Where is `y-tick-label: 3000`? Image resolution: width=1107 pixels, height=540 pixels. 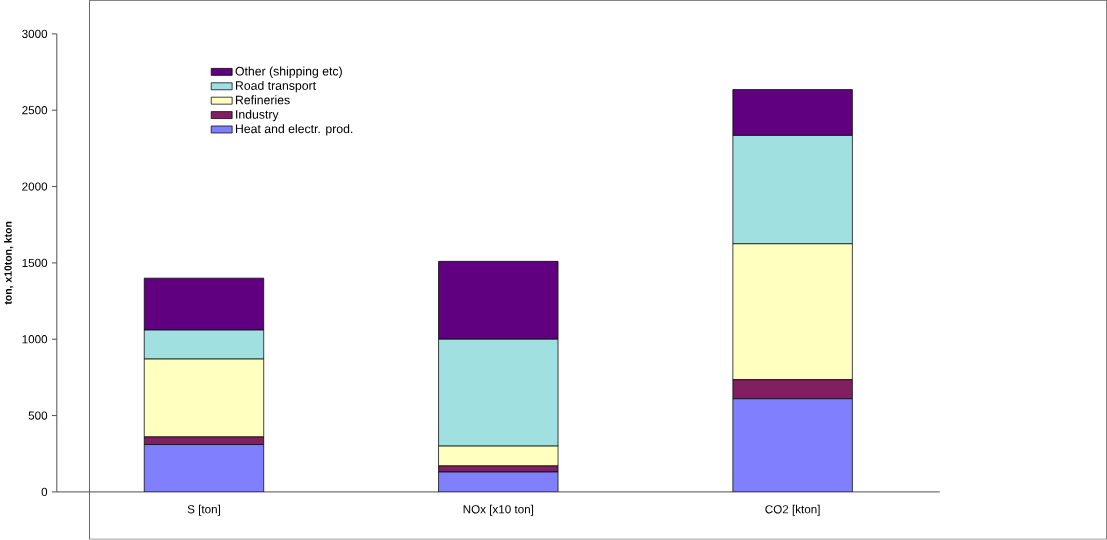 y-tick-label: 3000 is located at coordinates (35, 34).